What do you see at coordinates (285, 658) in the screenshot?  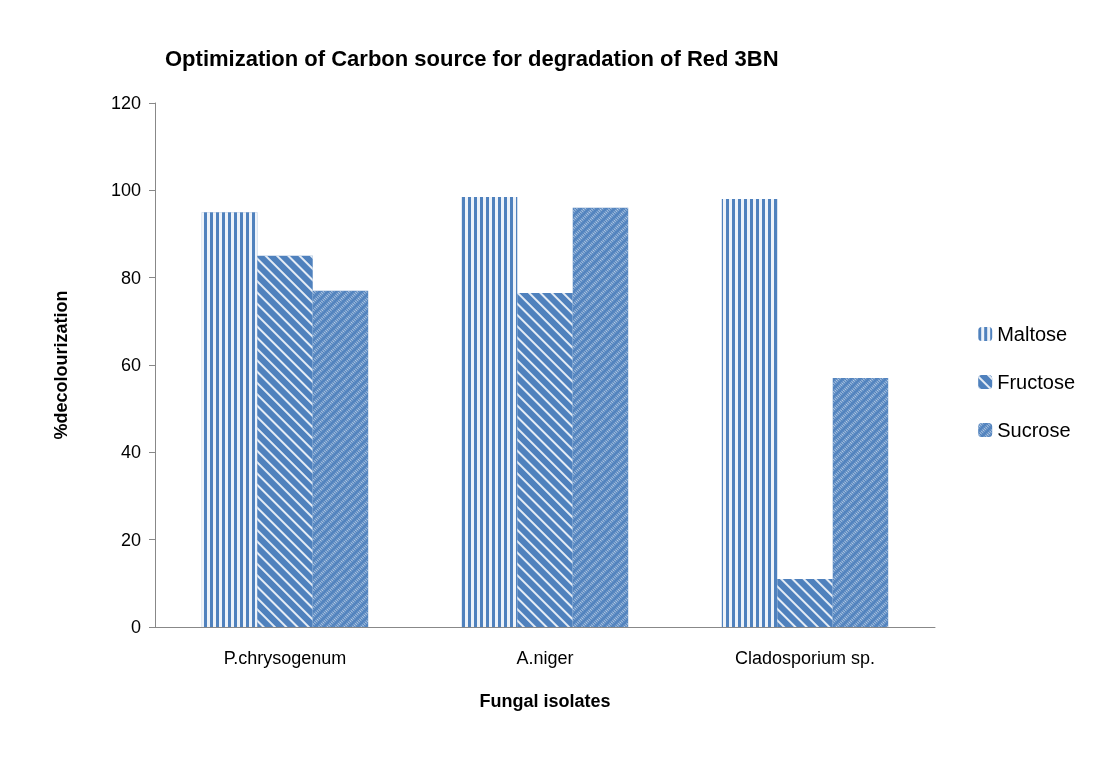 I see `x-tick-label: P.chrysogenum` at bounding box center [285, 658].